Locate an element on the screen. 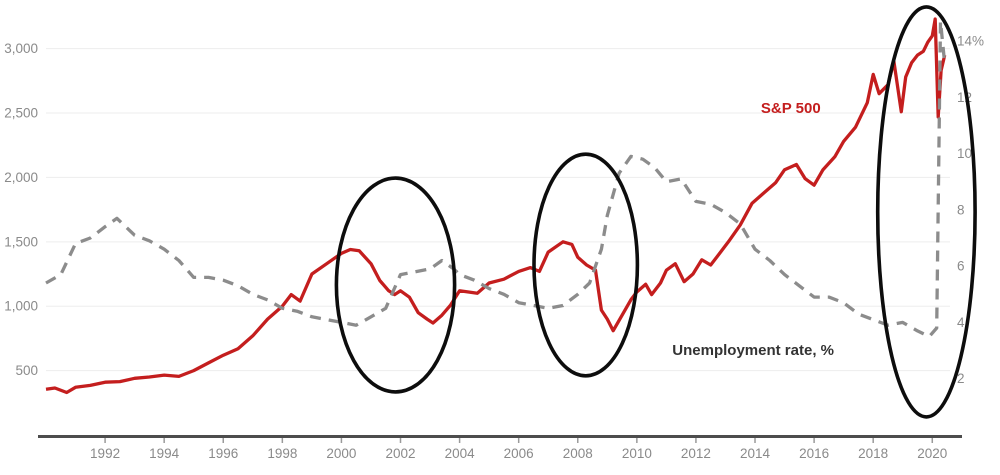 The width and height of the screenshot is (1000, 475). x-axis-tick-label: 2000 is located at coordinates (341, 453).